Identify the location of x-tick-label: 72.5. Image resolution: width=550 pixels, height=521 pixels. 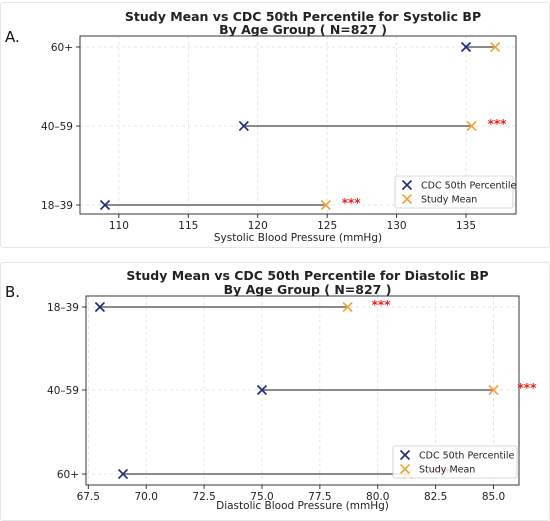
(203, 497).